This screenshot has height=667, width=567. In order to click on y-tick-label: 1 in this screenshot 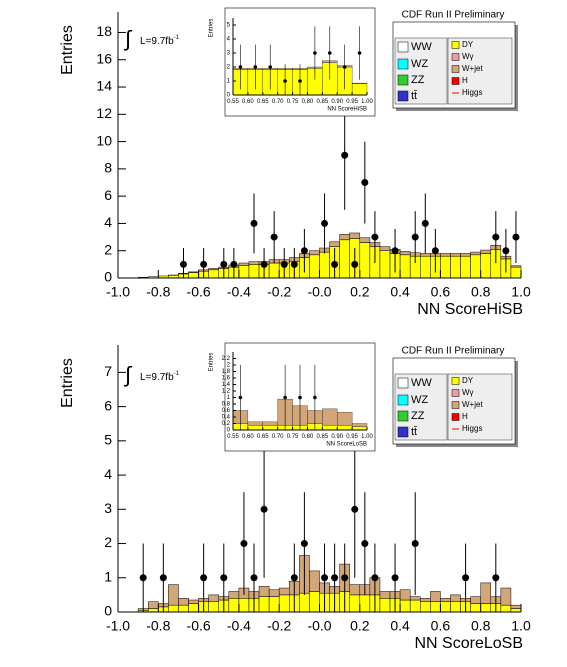, I will do `click(108, 576)`.